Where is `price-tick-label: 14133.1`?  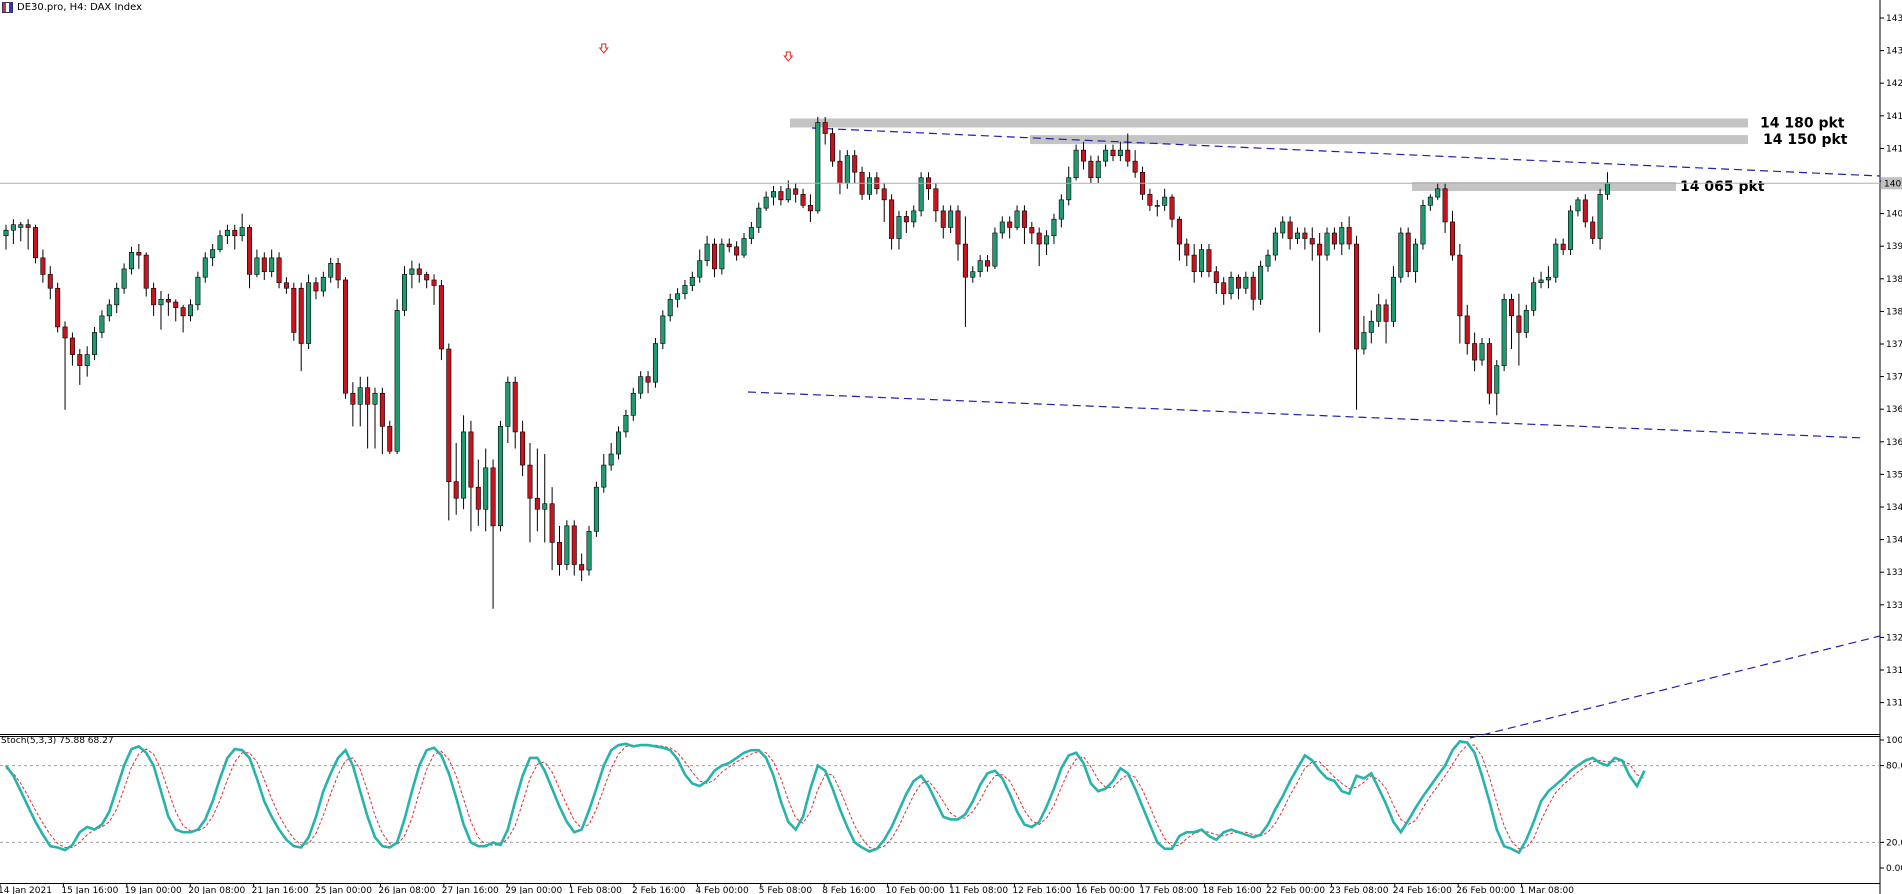 price-tick-label: 14133.1 is located at coordinates (1894, 149).